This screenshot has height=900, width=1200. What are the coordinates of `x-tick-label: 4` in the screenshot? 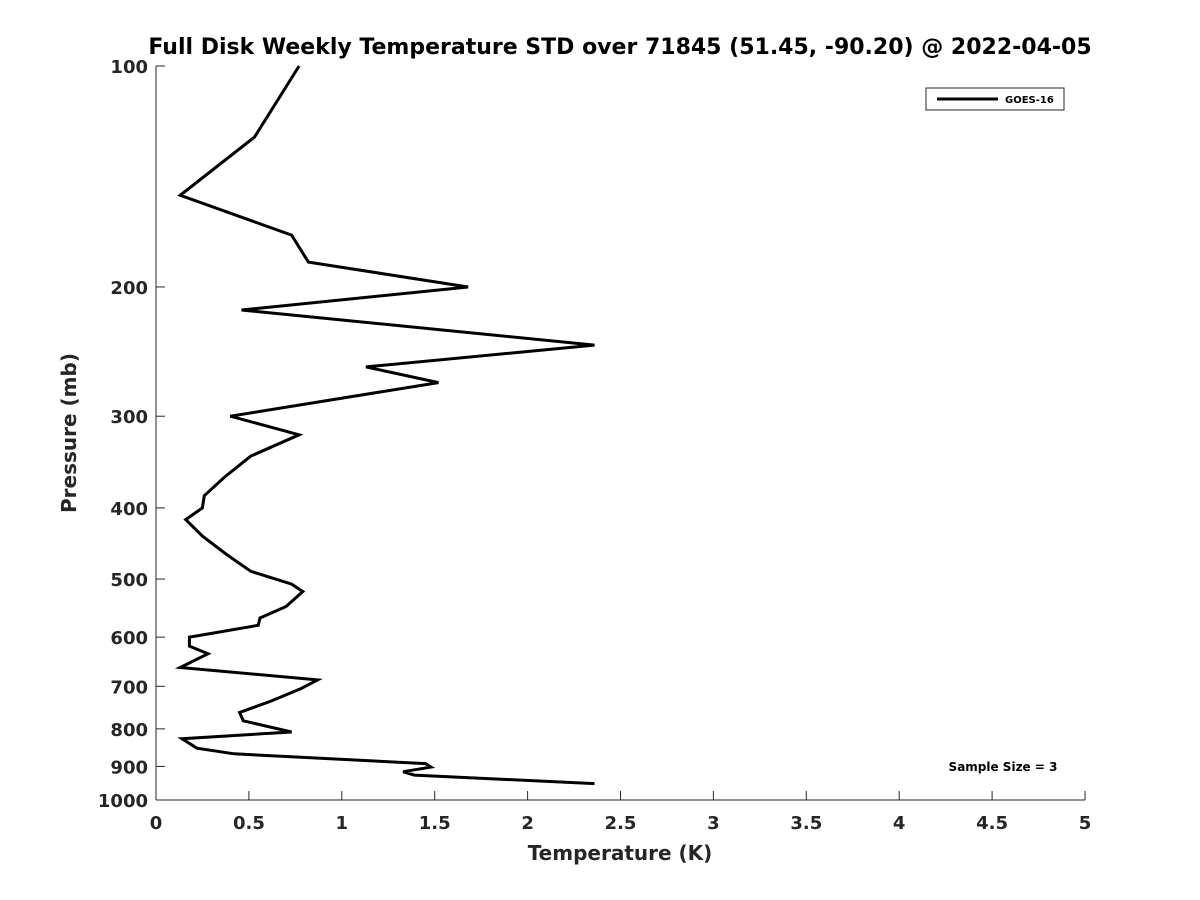 It's located at (899, 823).